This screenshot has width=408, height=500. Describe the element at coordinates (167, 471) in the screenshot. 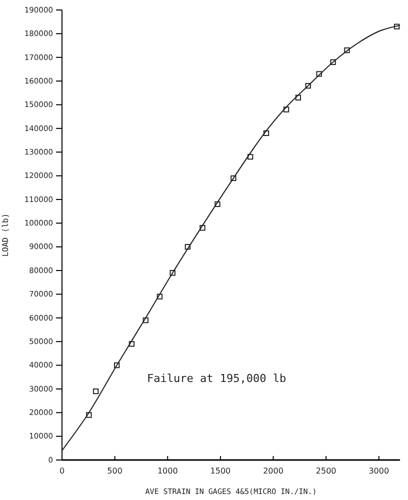

I see `x-tick-label: 1000` at that location.